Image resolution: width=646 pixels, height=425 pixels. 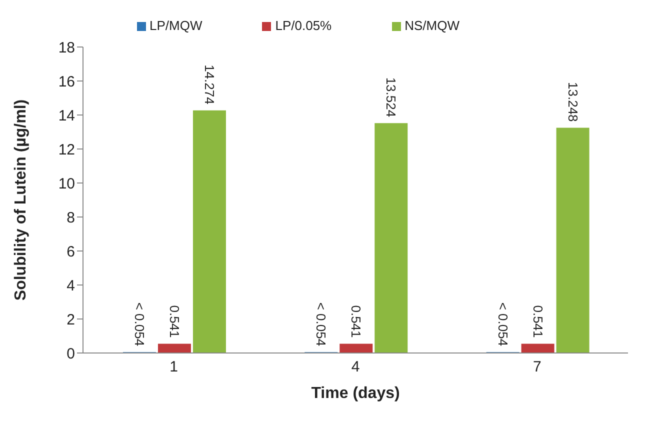 What do you see at coordinates (66, 149) in the screenshot?
I see `y-tick-label: 12` at bounding box center [66, 149].